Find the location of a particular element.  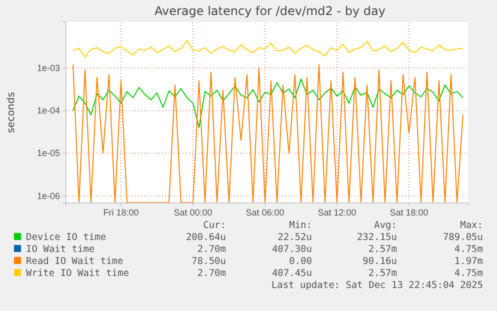

legend-label: Device IO time is located at coordinates (66, 237).